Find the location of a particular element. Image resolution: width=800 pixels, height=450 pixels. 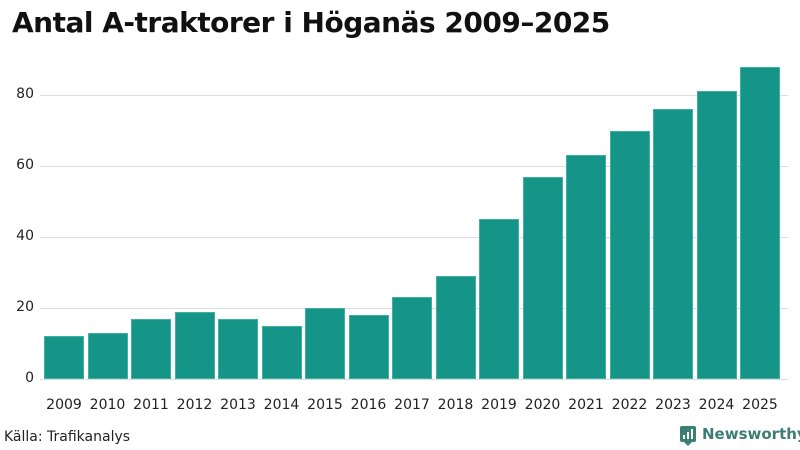

brand-name: Newsworthy is located at coordinates (751, 434).